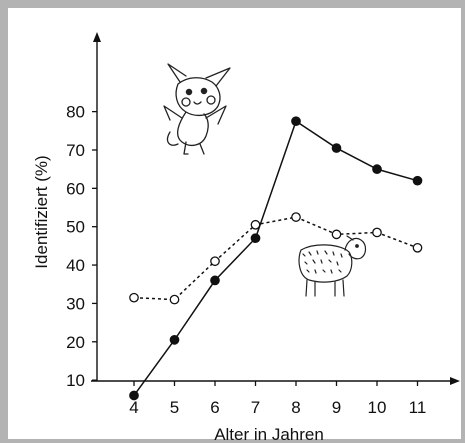 The width and height of the screenshot is (465, 443). Describe the element at coordinates (295, 407) in the screenshot. I see `x-tick-label: 8` at that location.